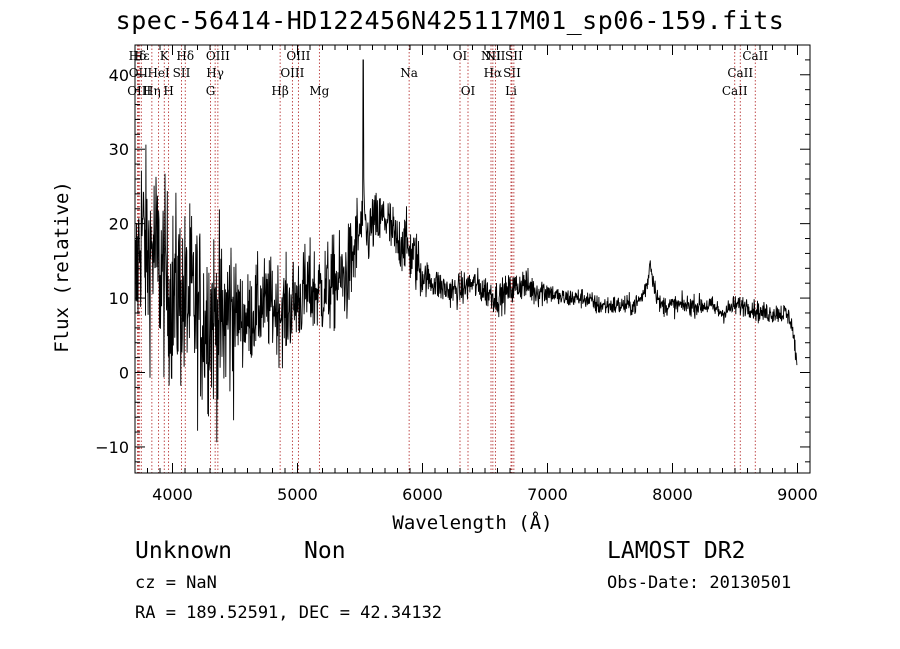 The width and height of the screenshot is (900, 649). What do you see at coordinates (672, 494) in the screenshot?
I see `x-tick-label: 8000` at bounding box center [672, 494].